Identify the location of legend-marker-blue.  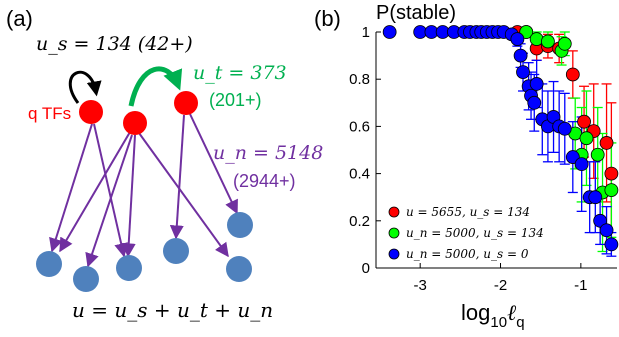
(394, 254).